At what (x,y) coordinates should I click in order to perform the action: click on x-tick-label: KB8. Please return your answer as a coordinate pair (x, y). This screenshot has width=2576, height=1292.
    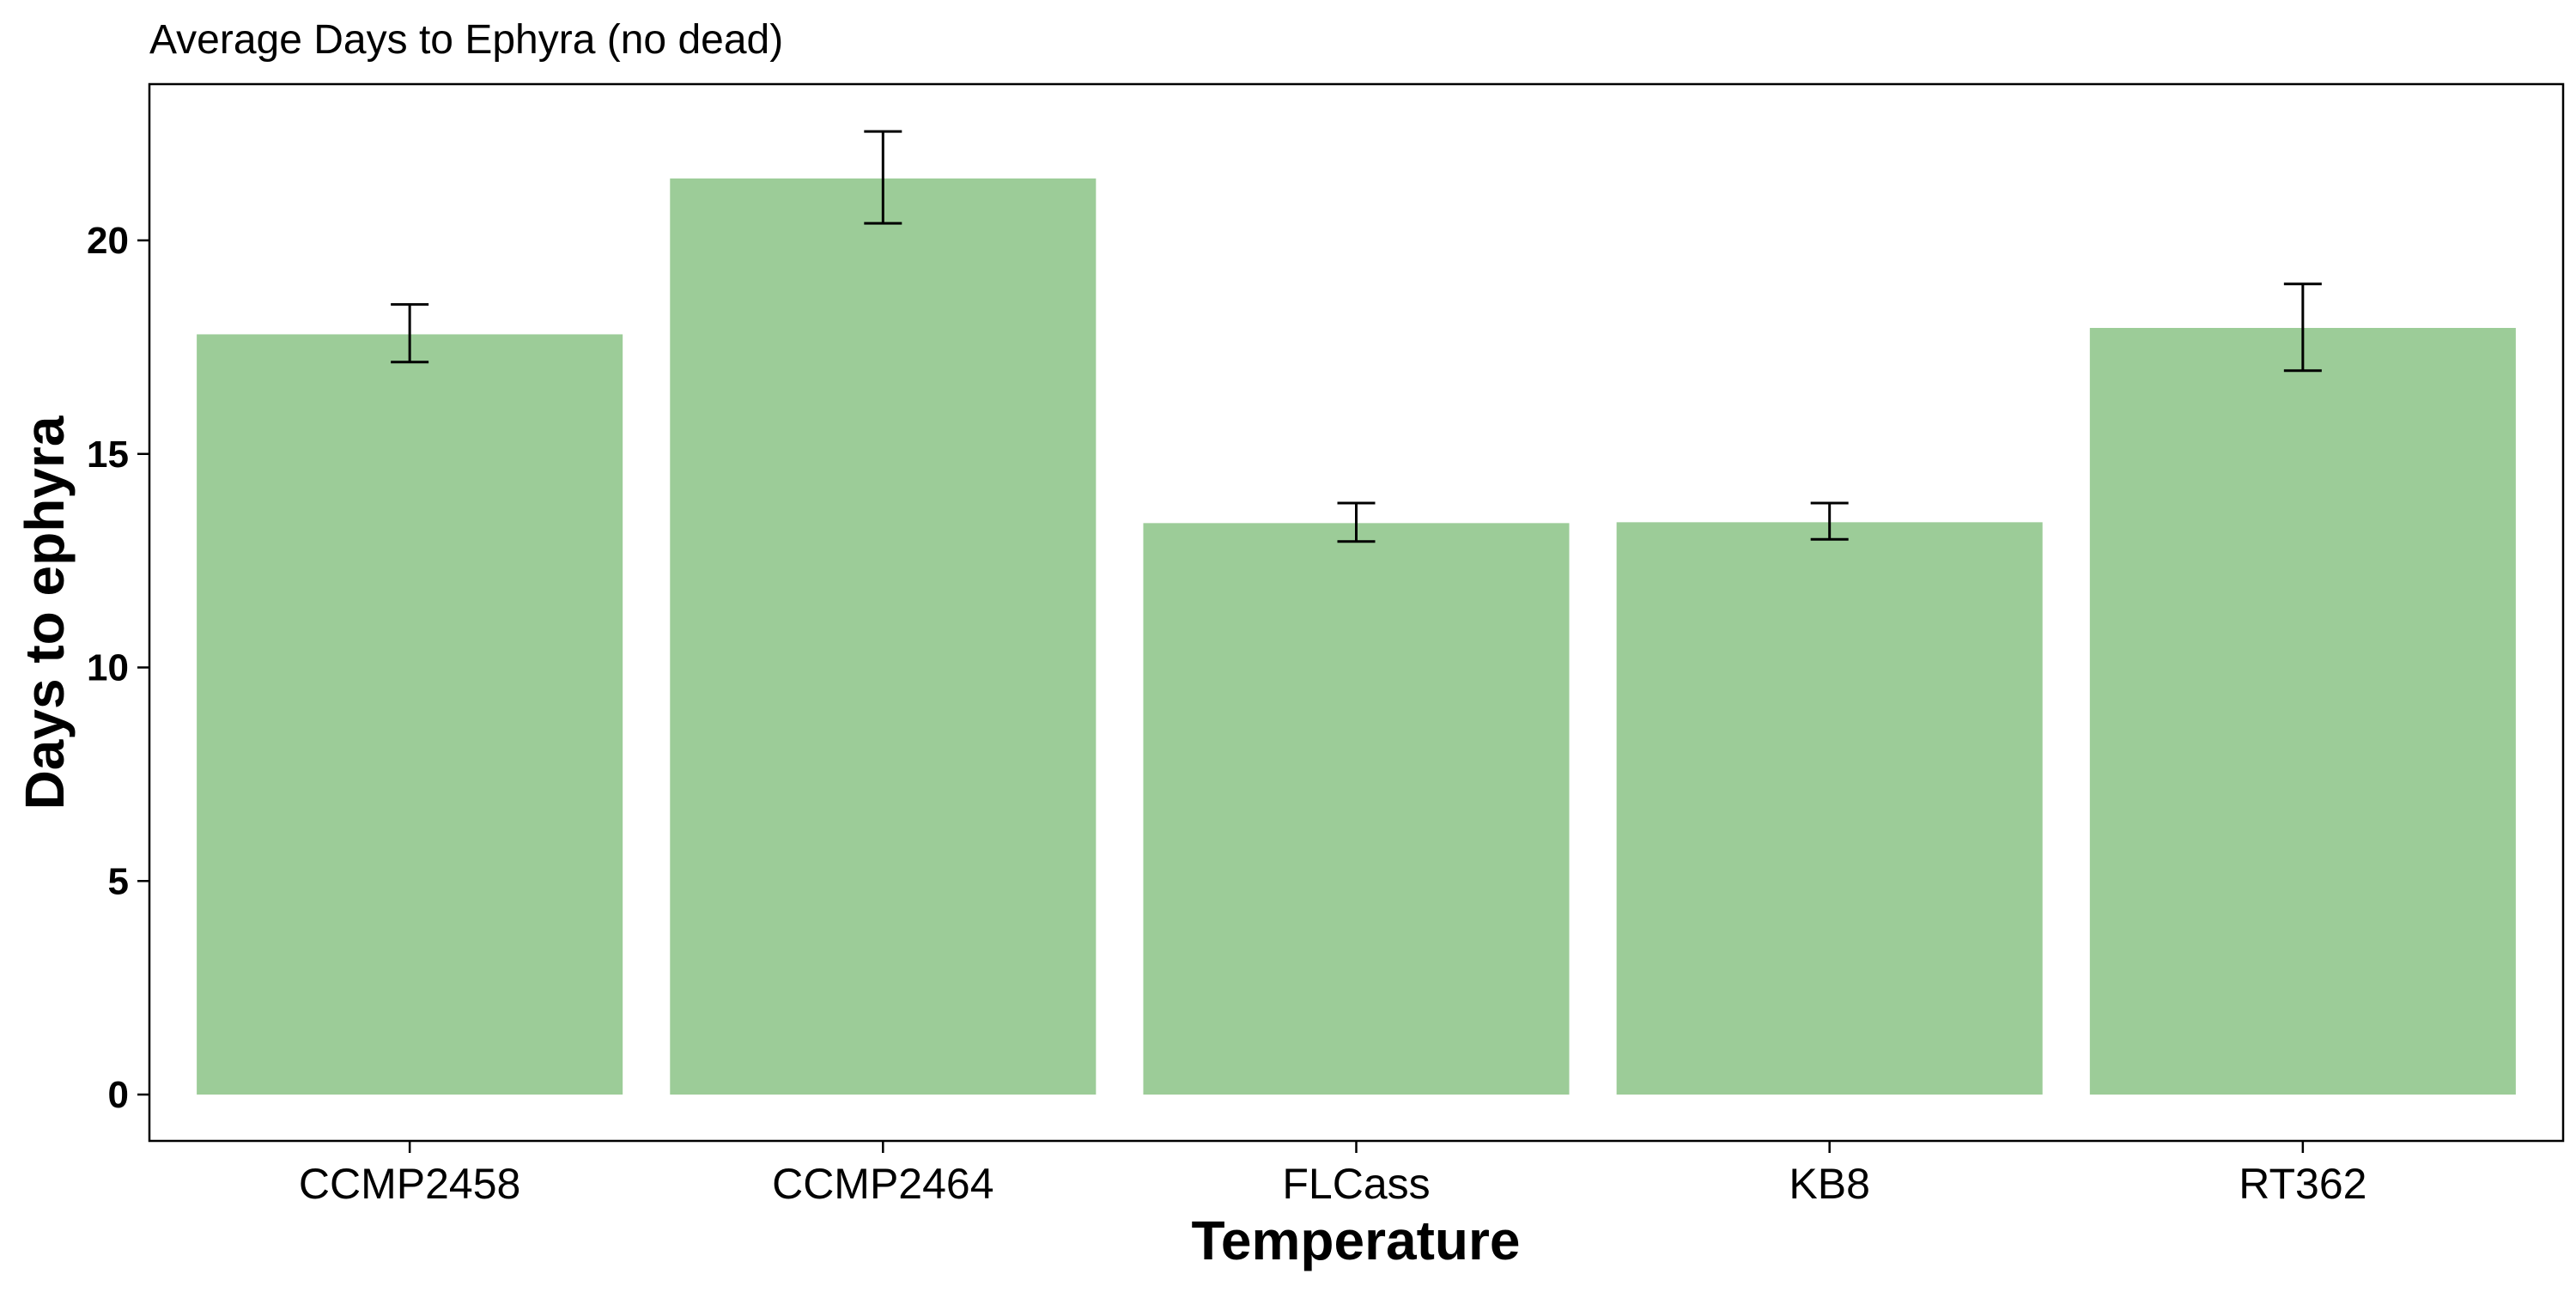
    Looking at the image, I should click on (1829, 1184).